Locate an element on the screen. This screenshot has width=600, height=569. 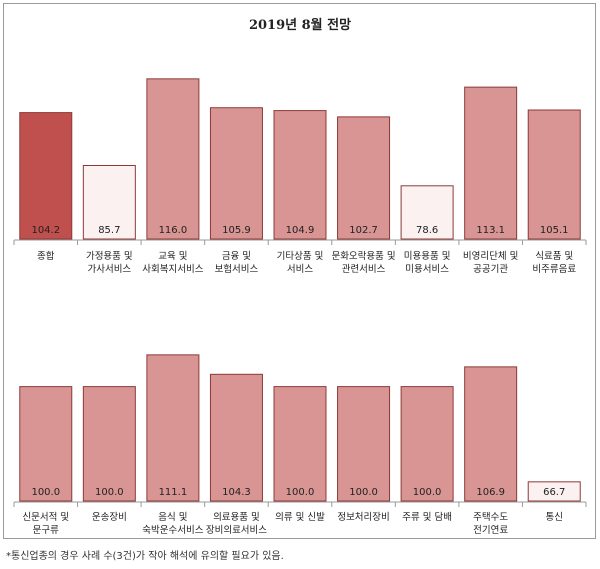
category-label: 보험서비스 is located at coordinates (237, 269).